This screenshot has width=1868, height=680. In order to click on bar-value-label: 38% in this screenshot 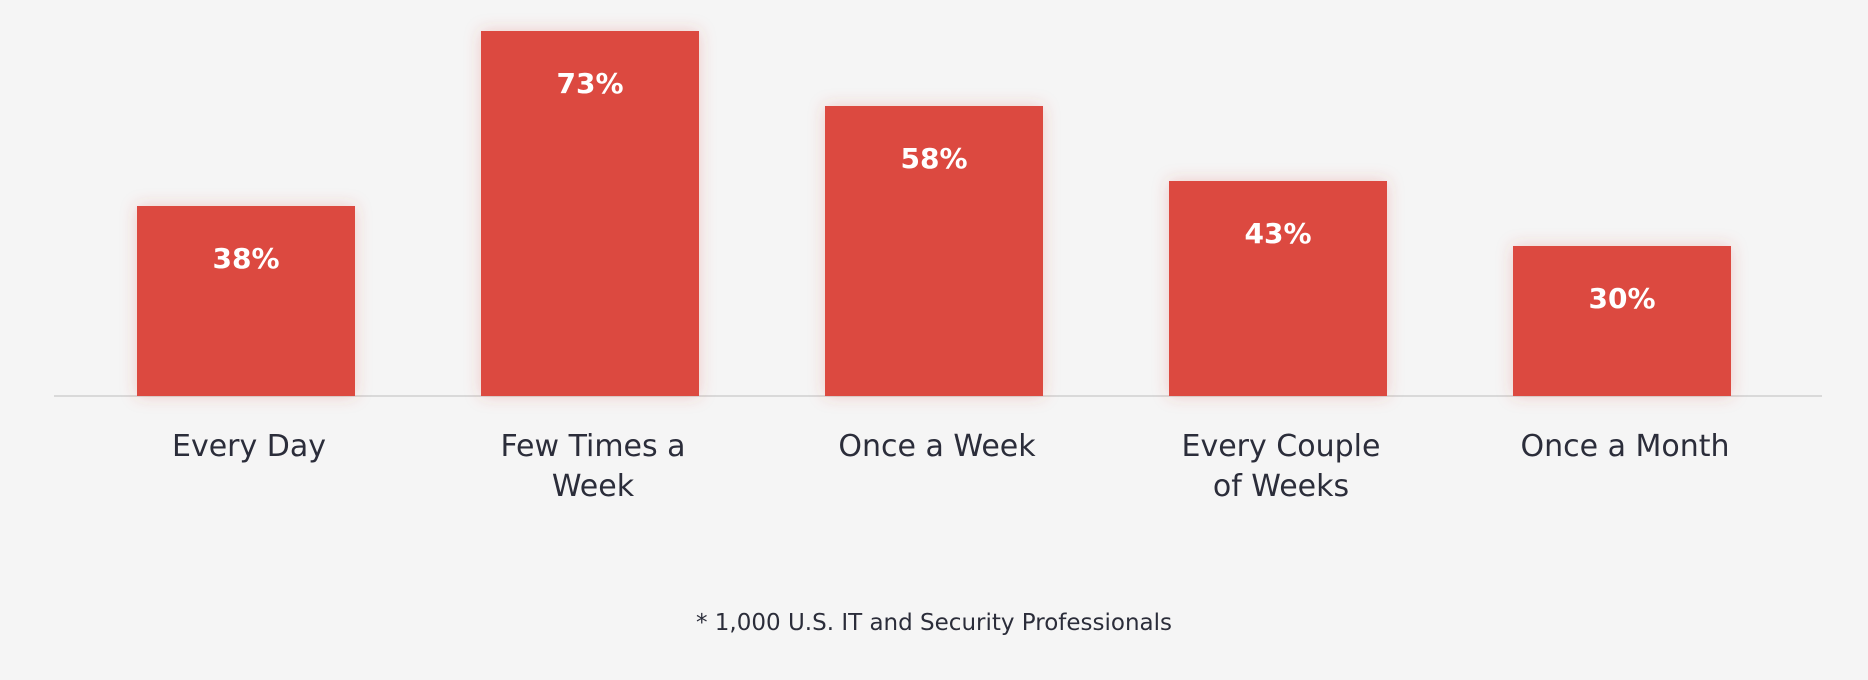, I will do `click(245, 258)`.